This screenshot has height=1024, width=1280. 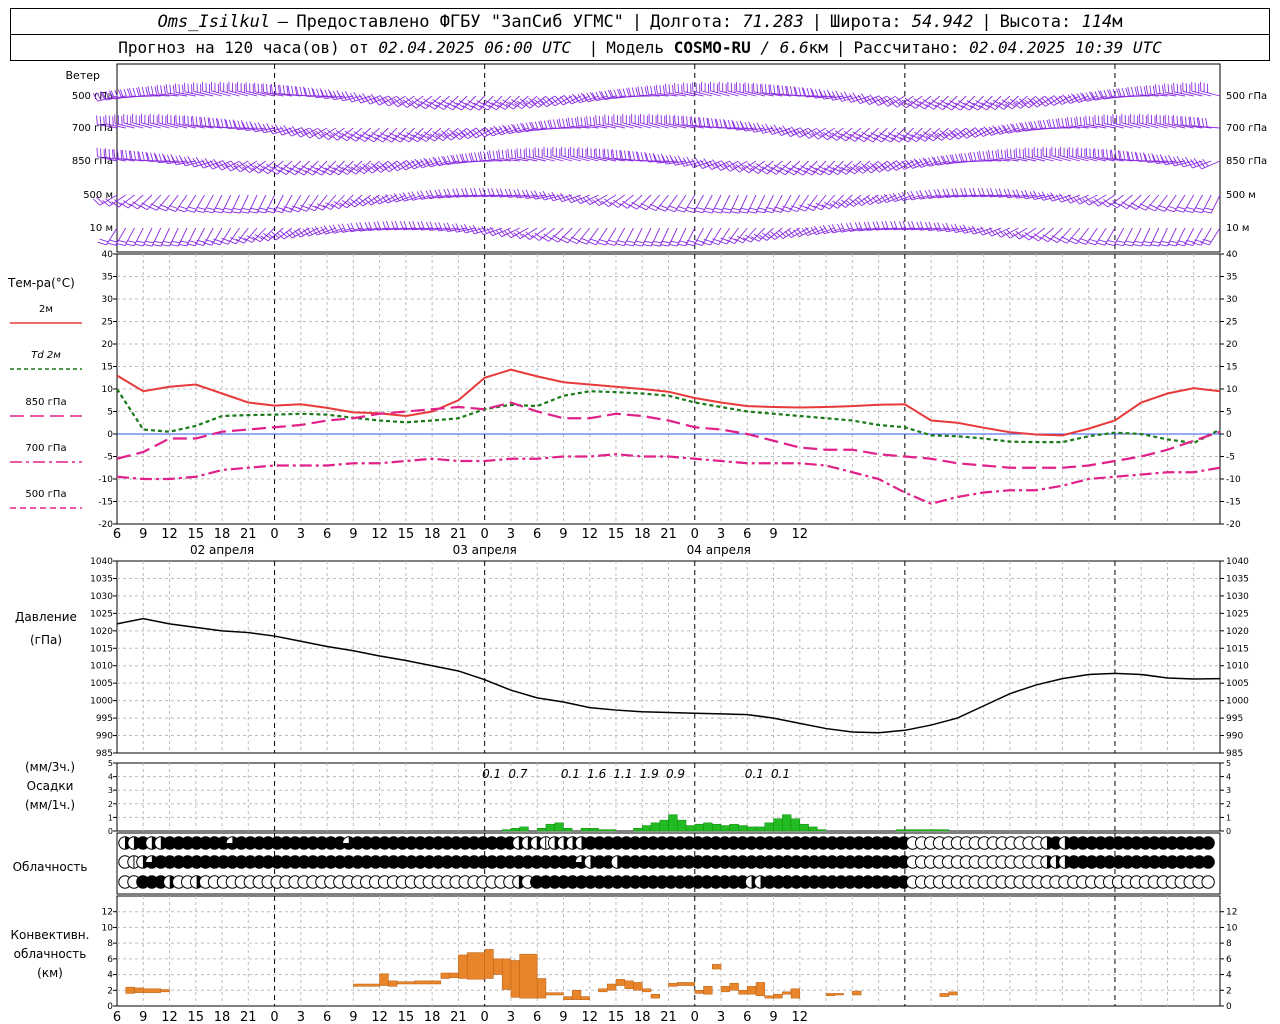 I want to click on x-tick-label: 6, so click(x=117, y=534).